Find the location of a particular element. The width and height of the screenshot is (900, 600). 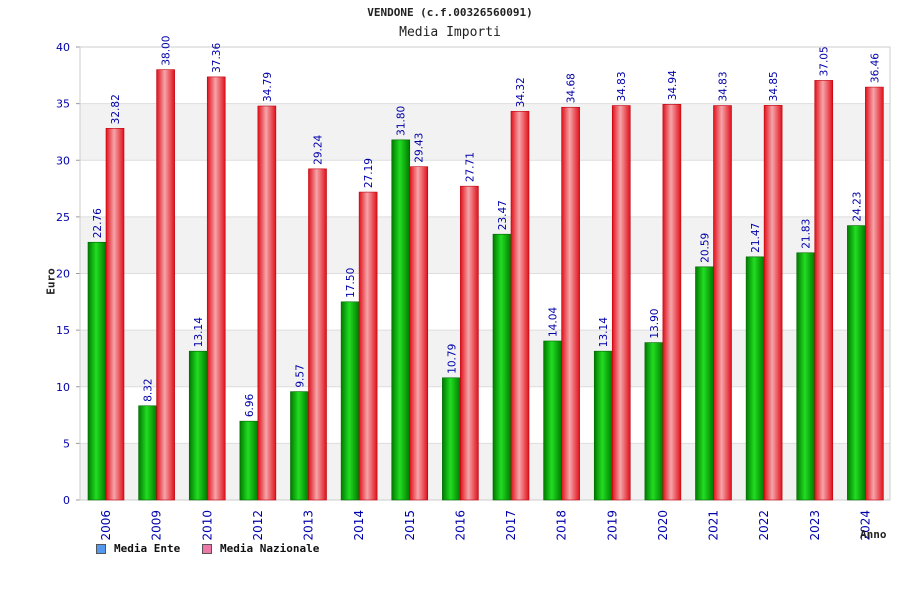

x-tick-label: 2012 is located at coordinates (258, 525).